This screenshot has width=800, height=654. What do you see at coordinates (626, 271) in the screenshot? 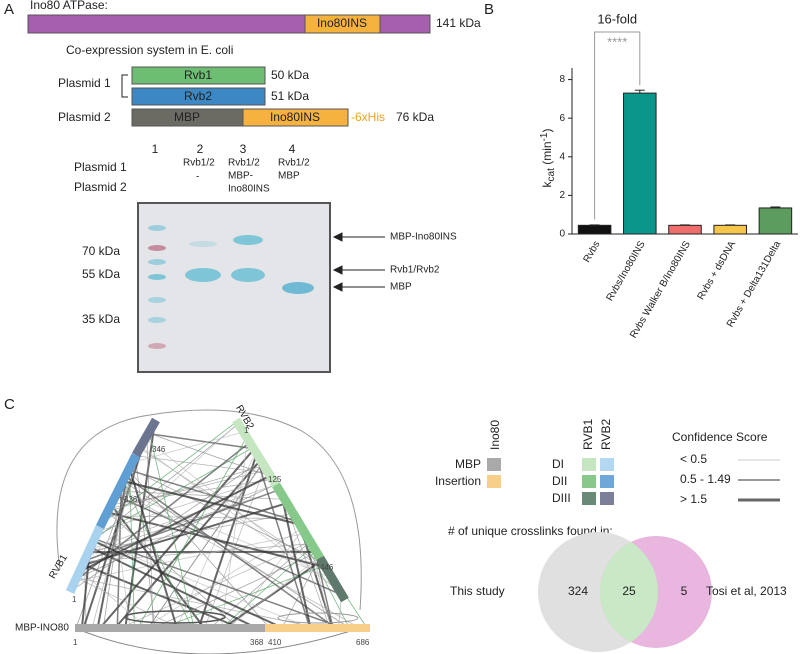
I see `x-tick-label: Rvbs/Ino80INS` at bounding box center [626, 271].